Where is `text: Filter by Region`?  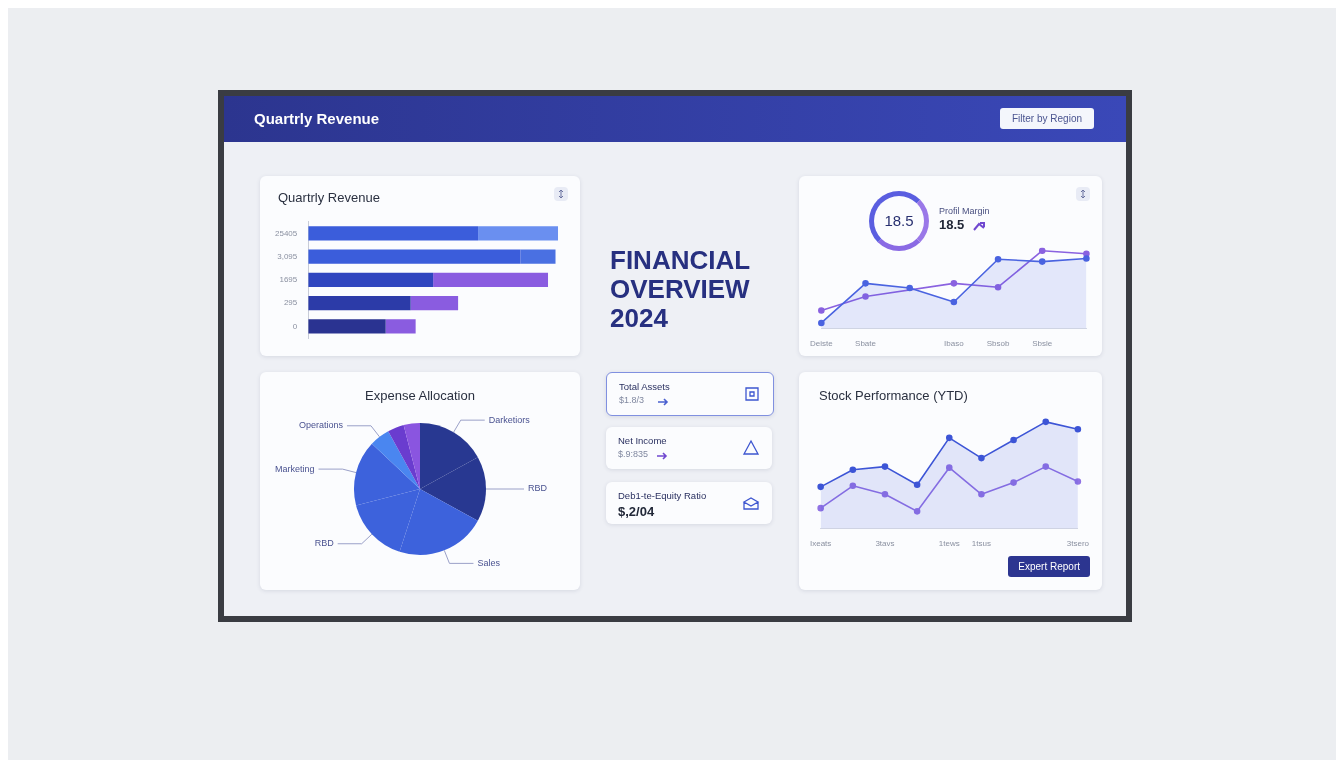
text: Filter by Region is located at coordinates (1046, 118).